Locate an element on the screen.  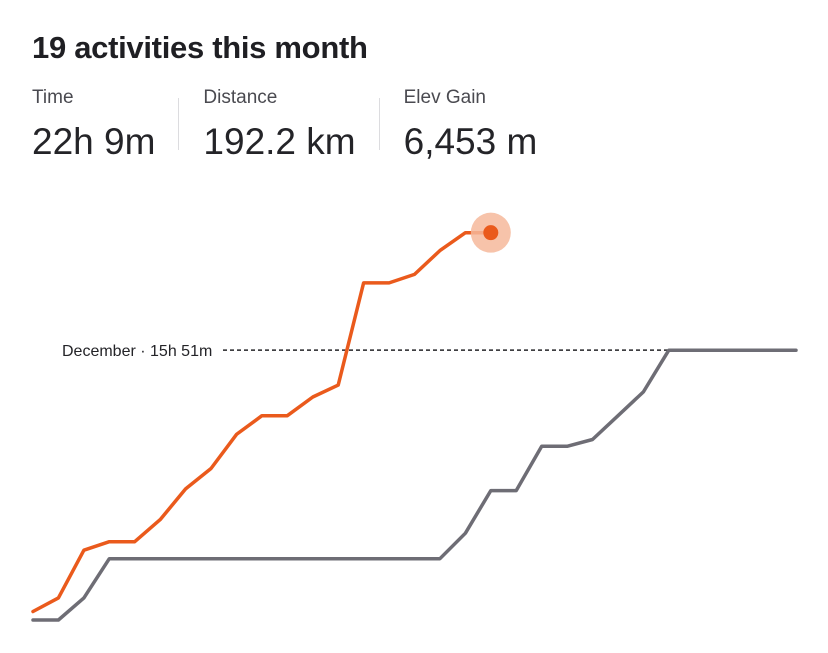
reference-label: December · 15h 51m is located at coordinates (137, 351).